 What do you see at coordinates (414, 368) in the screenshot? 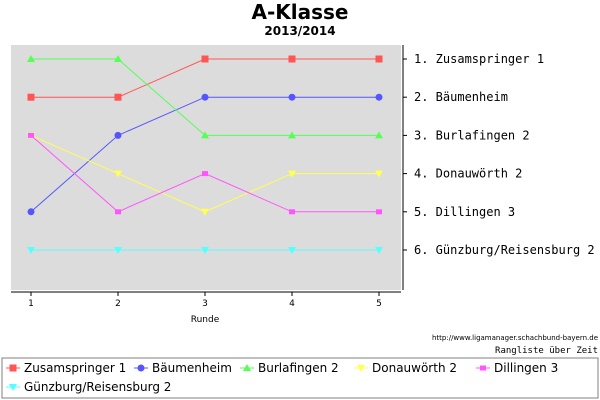
I see `legend-label: Donauwörth 2` at bounding box center [414, 368].